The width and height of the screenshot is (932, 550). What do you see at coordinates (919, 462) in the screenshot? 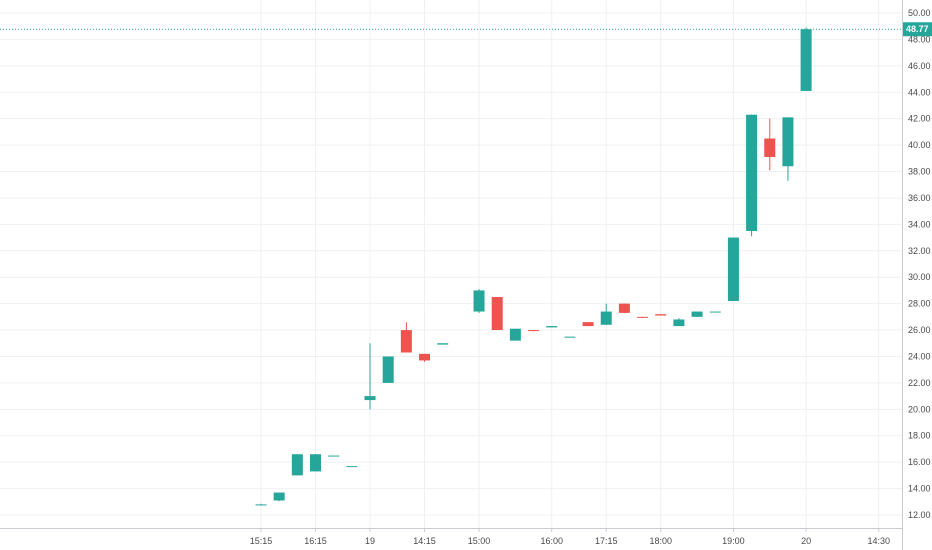
I see `y-tick-label: 16.00` at bounding box center [919, 462].